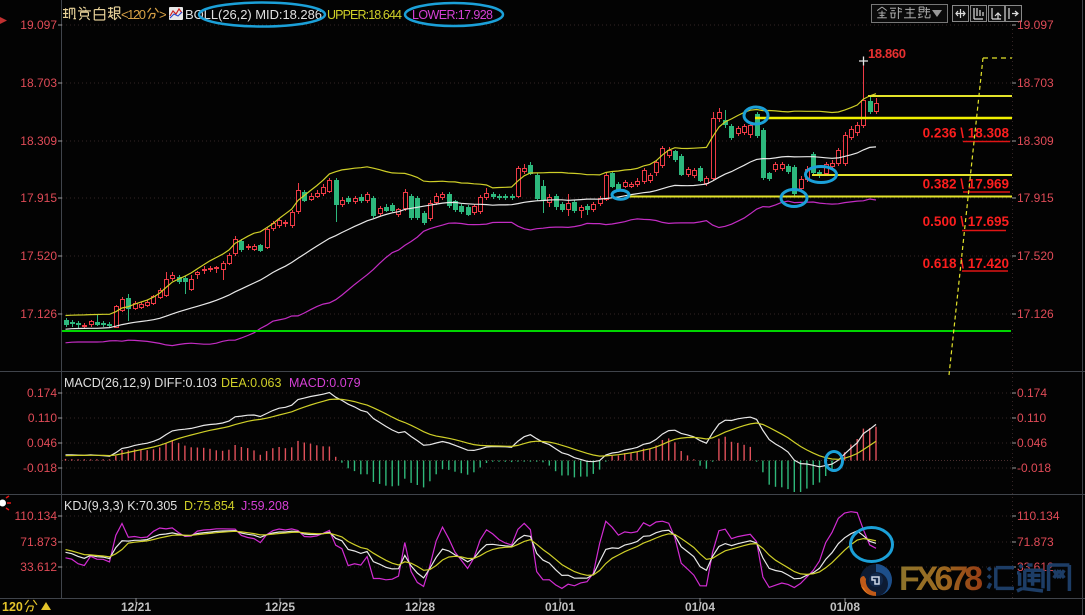 The width and height of the screenshot is (1085, 615). I want to click on svg-text: 0.382 \ 17.969, so click(966, 184).